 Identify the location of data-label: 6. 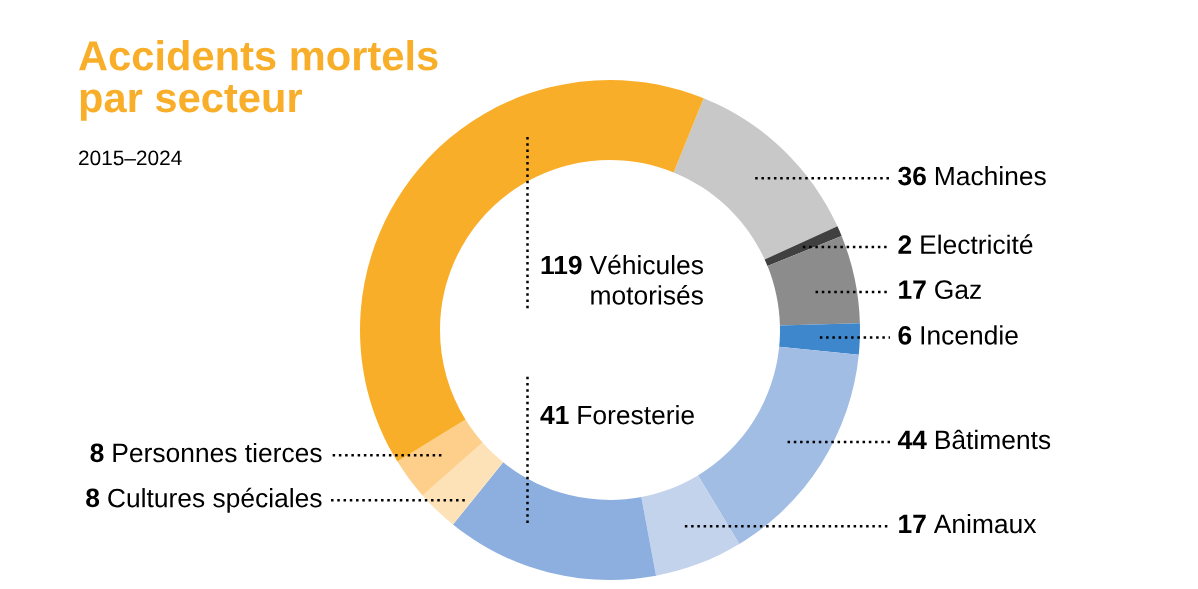
(905, 335).